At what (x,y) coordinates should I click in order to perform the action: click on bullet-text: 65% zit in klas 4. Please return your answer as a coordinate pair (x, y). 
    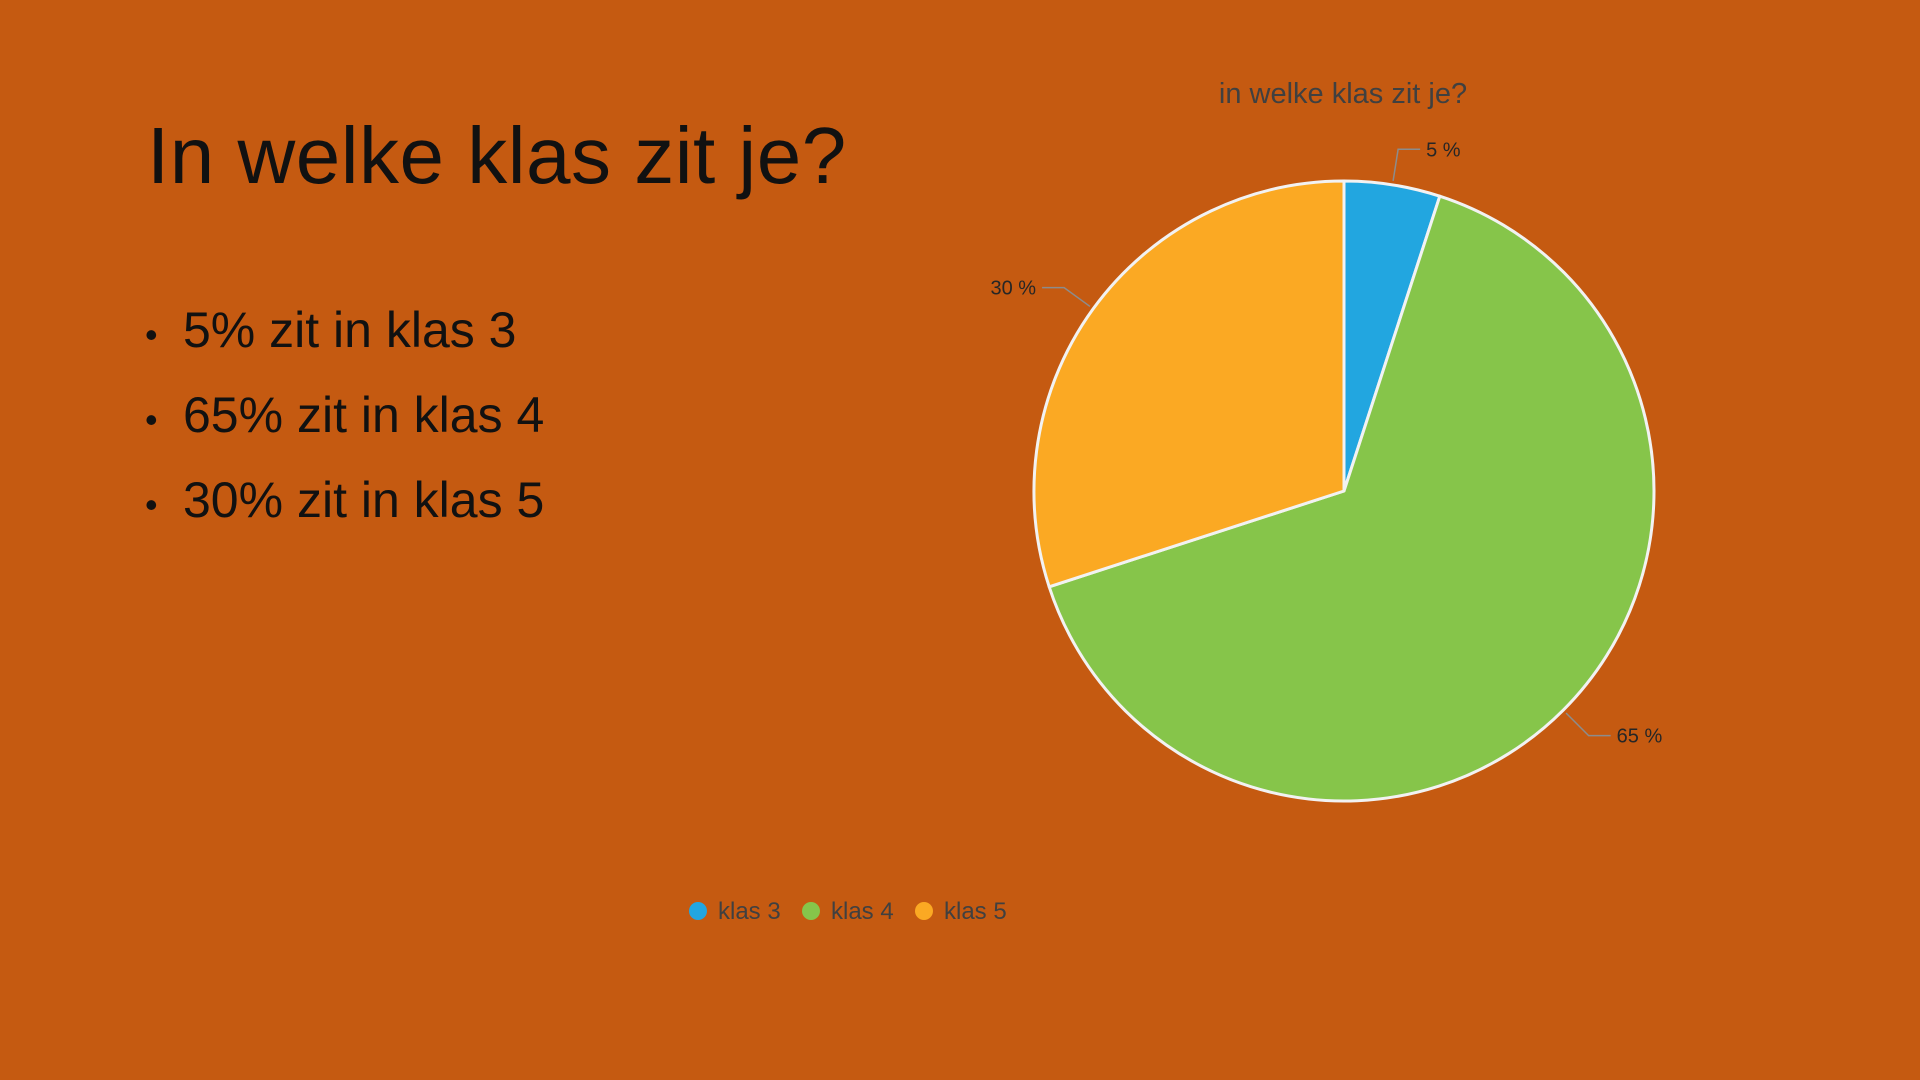
    Looking at the image, I should click on (364, 415).